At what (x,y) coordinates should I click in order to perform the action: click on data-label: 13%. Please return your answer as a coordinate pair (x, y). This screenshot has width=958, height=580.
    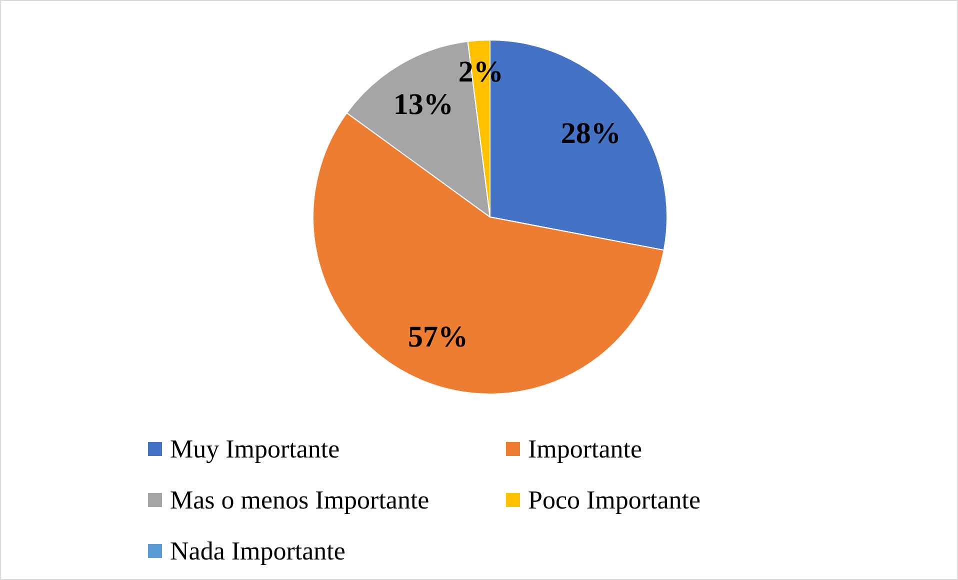
    Looking at the image, I should click on (423, 104).